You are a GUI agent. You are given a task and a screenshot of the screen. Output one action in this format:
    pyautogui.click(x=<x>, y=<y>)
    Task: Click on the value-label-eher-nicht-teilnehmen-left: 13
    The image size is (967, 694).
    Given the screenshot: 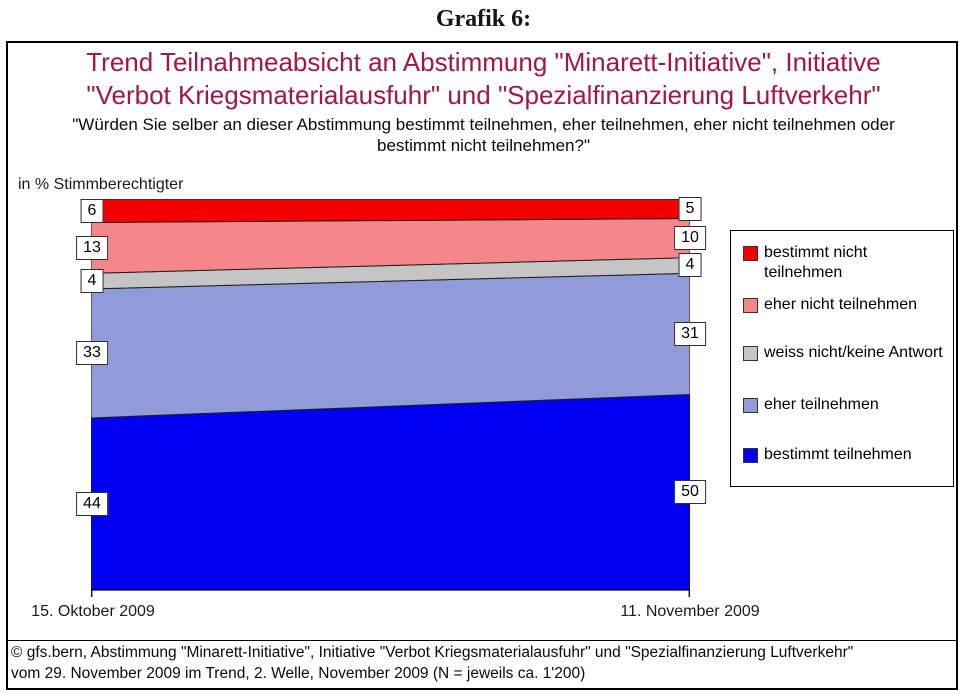 What is the action you would take?
    pyautogui.click(x=92, y=247)
    